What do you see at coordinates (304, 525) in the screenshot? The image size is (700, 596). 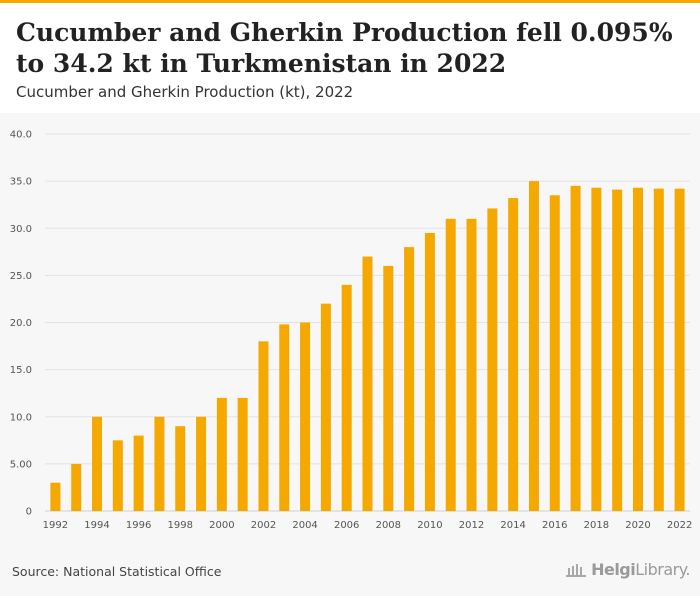 I see `x-tick-label: 2004` at bounding box center [304, 525].